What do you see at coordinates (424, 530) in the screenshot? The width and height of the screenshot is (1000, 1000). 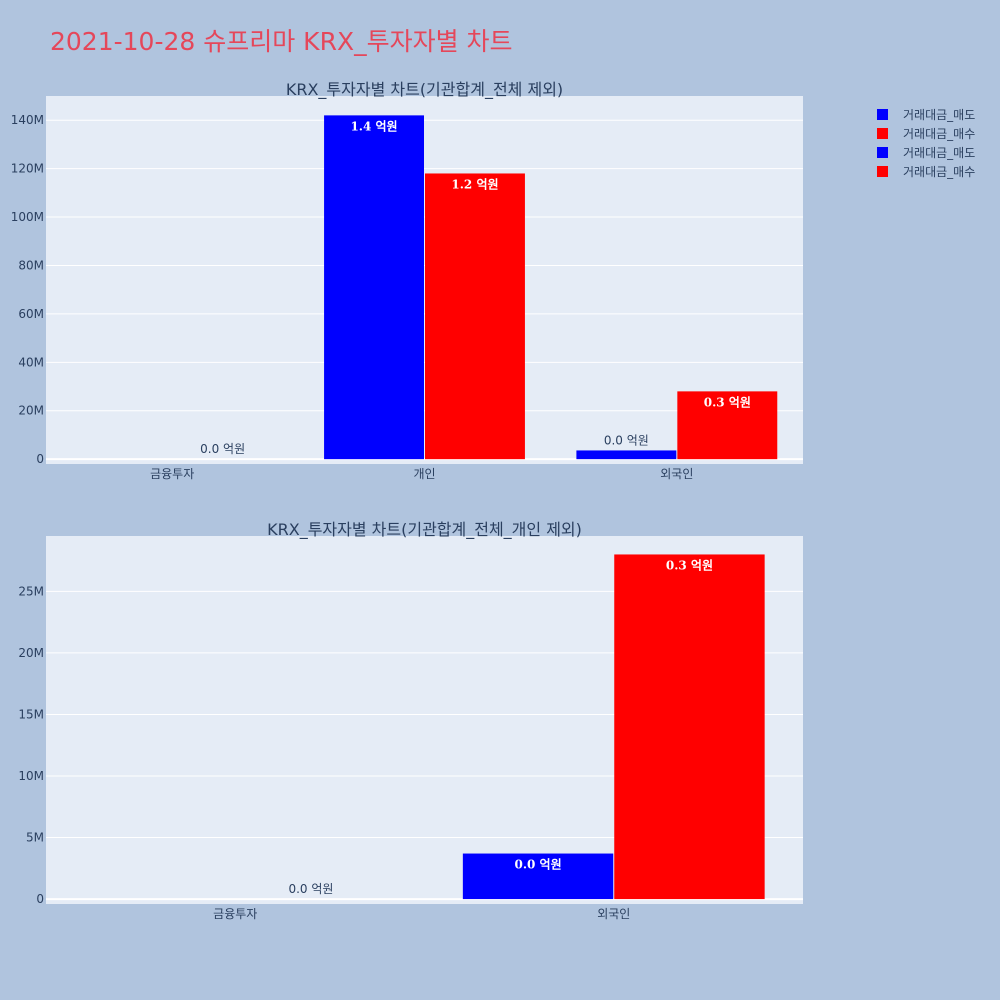 I see `chart-title: KRX_투자자별 차트(기관합계_전체_개인 제외)` at bounding box center [424, 530].